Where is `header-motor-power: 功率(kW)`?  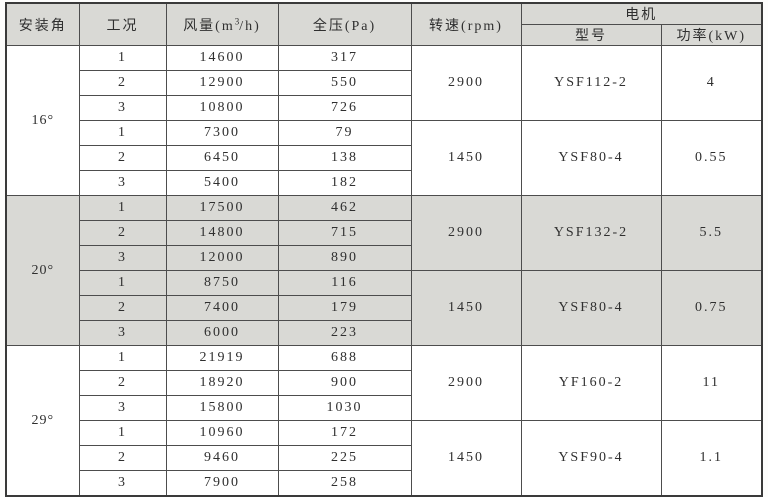
header-motor-power: 功率(kW) is located at coordinates (711, 35).